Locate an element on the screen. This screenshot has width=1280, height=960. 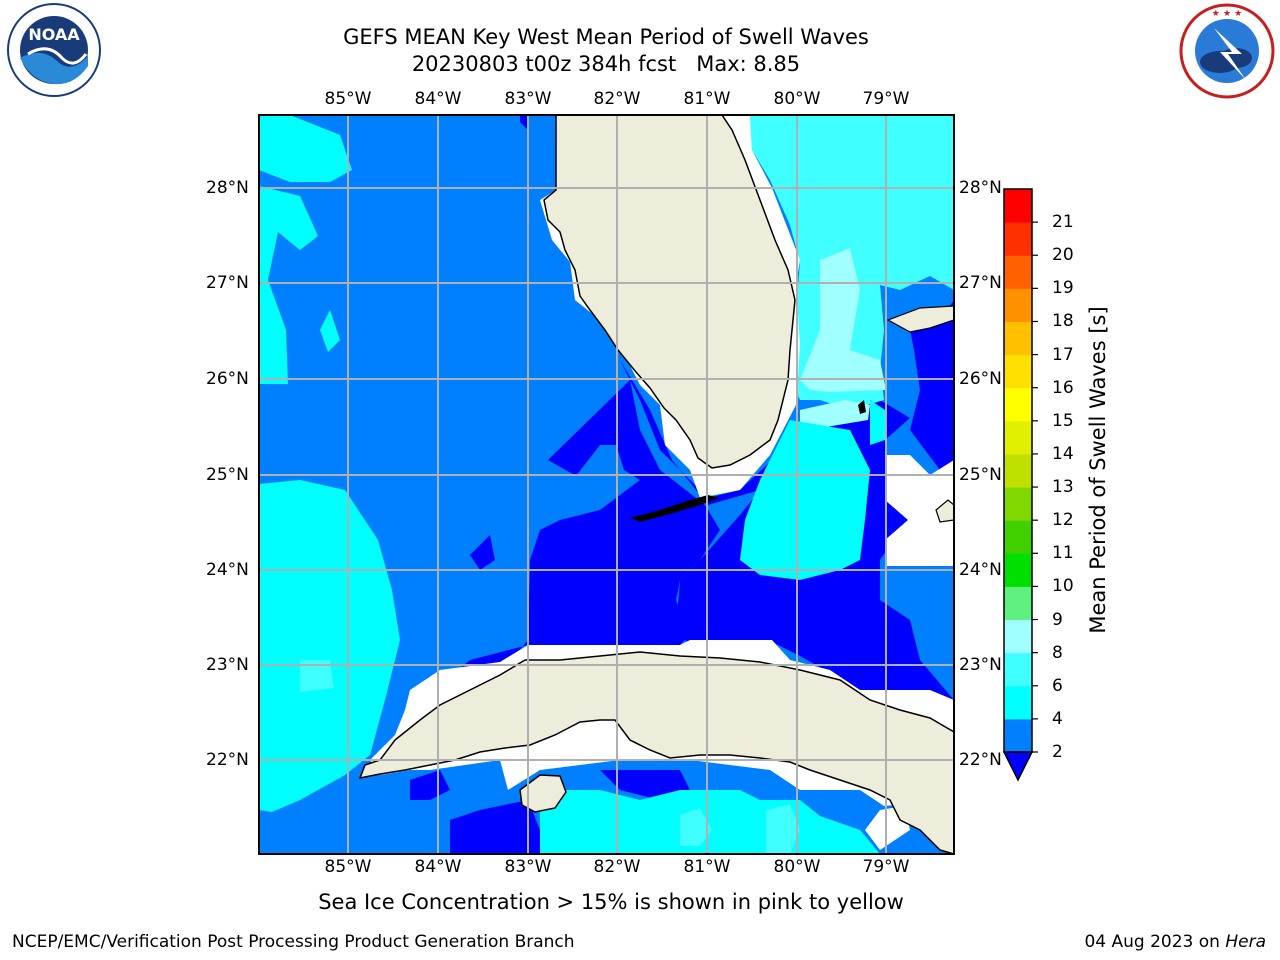
lat-label-right: 27°N is located at coordinates (980, 283).